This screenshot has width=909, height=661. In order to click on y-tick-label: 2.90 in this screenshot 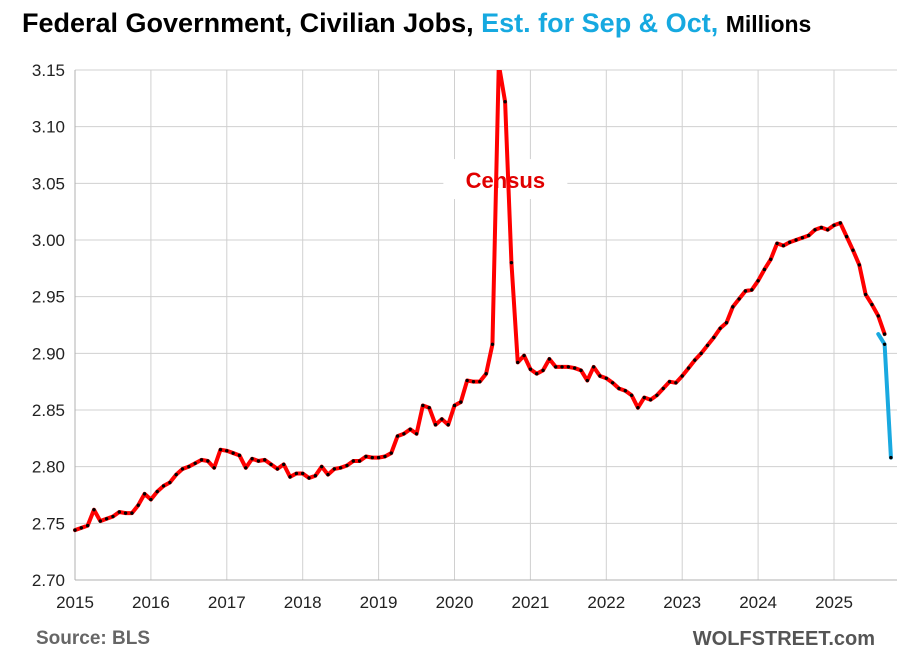, I will do `click(48, 353)`.